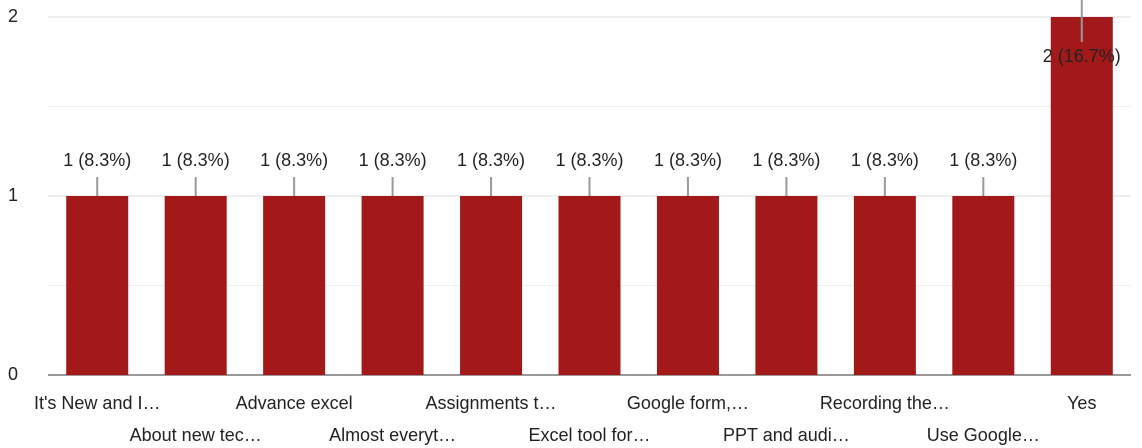  I want to click on y-tick-label: 0, so click(13, 374).